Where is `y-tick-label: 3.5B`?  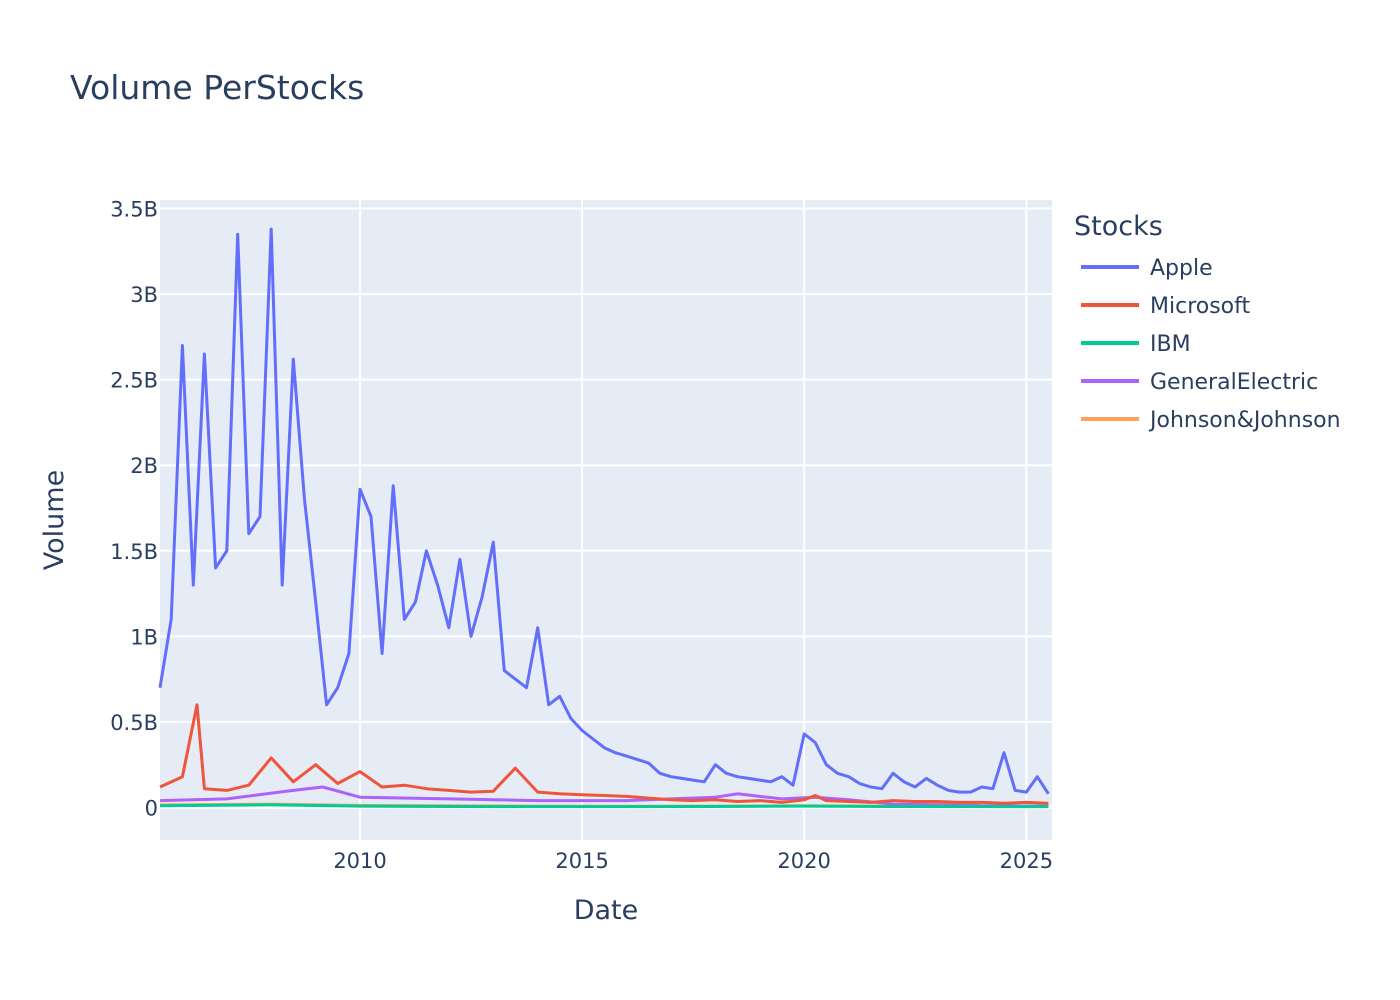
y-tick-label: 3.5B is located at coordinates (134, 210).